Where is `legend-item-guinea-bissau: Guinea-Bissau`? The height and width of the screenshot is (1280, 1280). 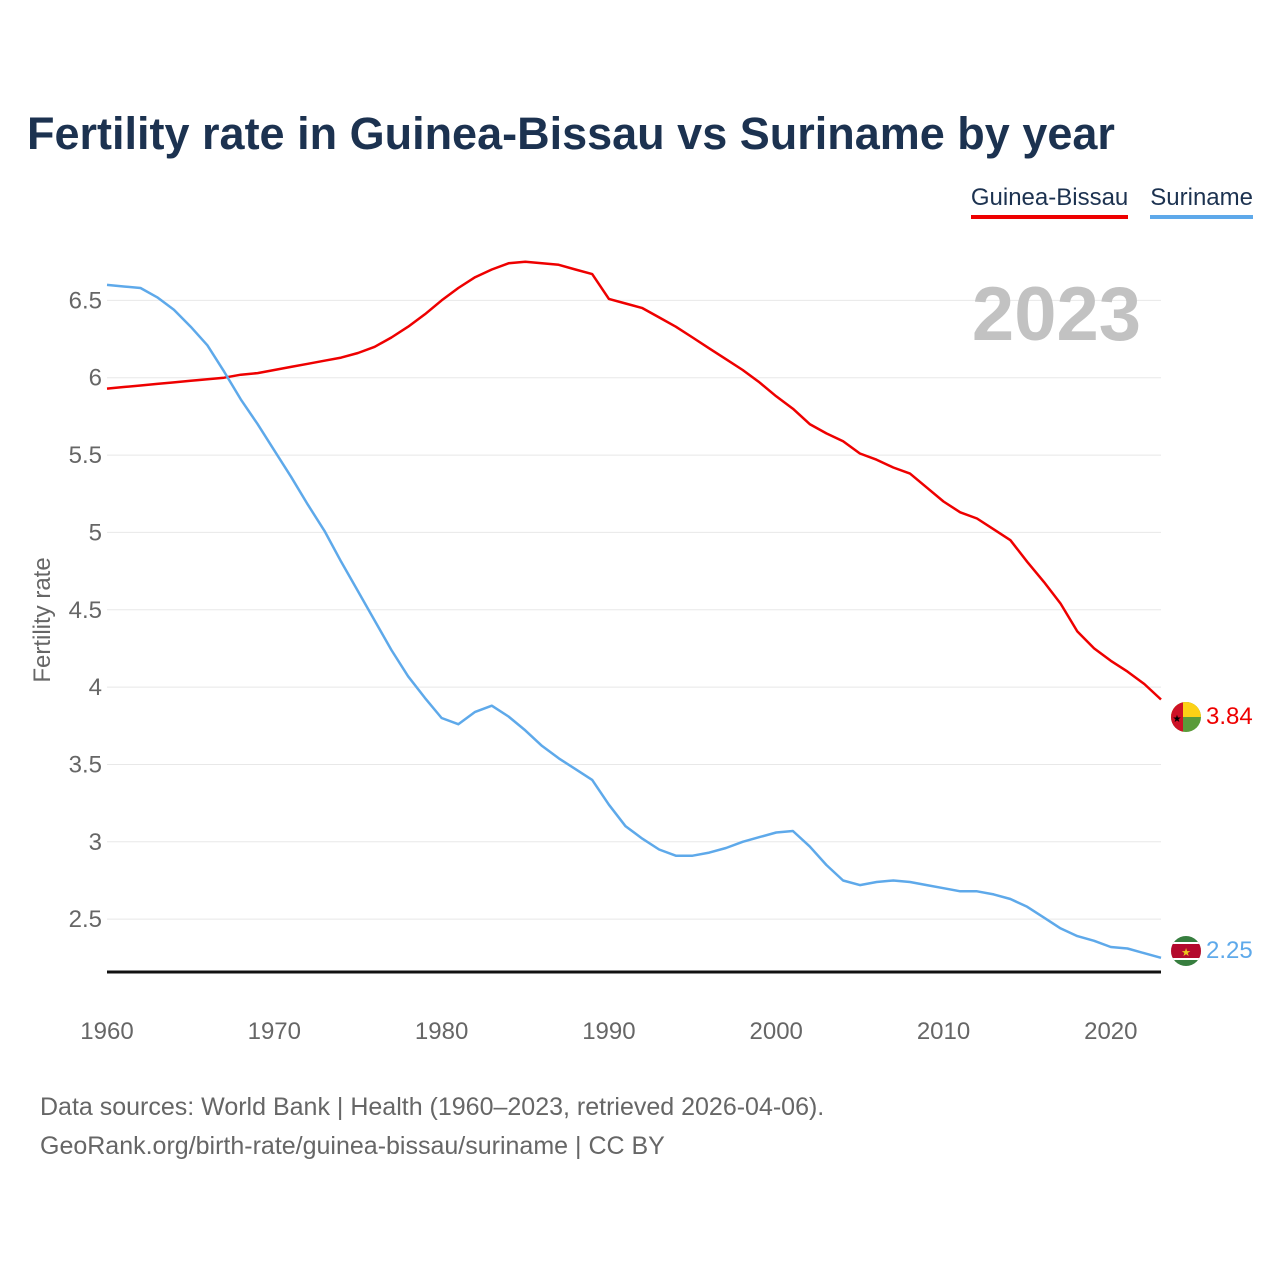
legend-item-guinea-bissau: Guinea-Bissau is located at coordinates (1049, 201).